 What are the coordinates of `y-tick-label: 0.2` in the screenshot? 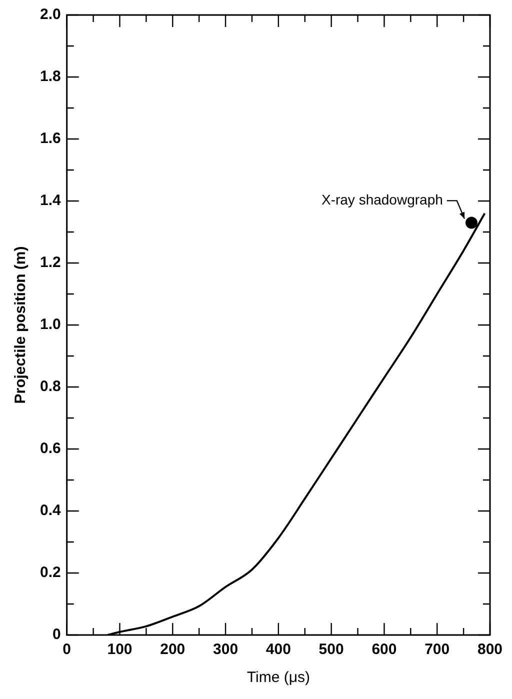 It's located at (50, 573).